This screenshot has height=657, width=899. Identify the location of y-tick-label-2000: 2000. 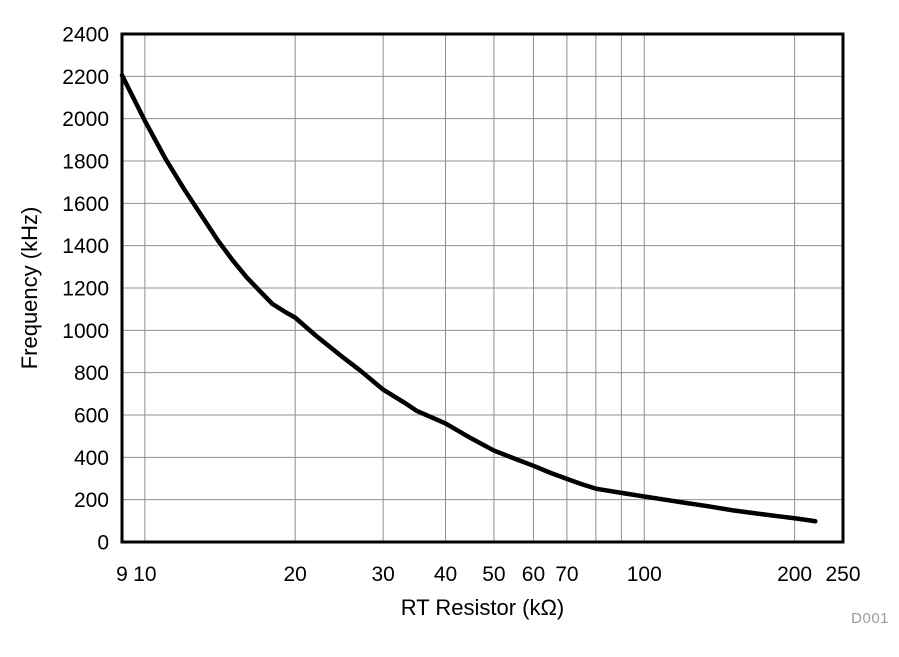
(85, 119).